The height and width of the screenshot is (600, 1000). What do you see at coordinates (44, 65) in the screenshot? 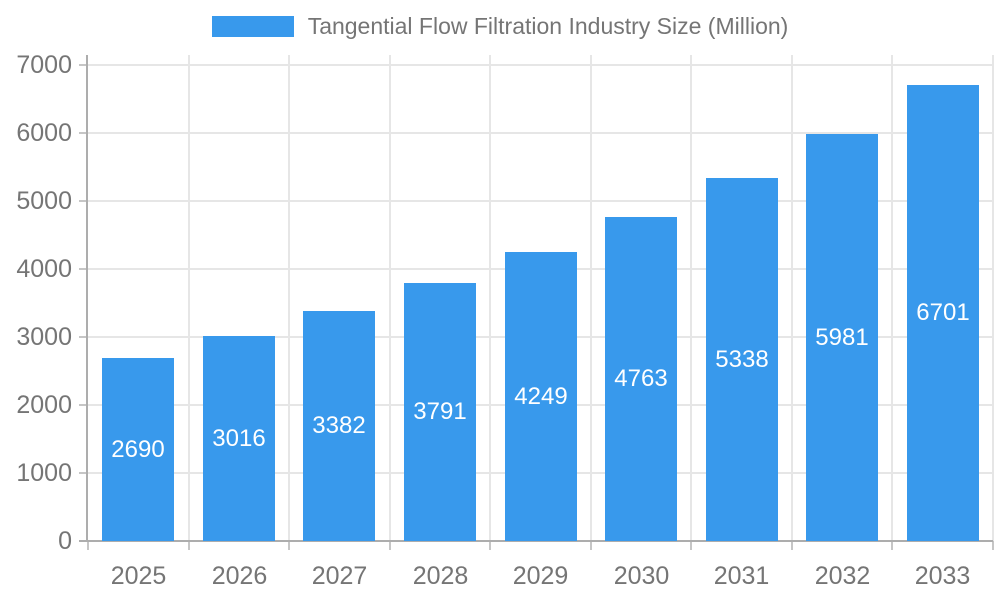
I see `y-axis-label: 7000` at bounding box center [44, 65].